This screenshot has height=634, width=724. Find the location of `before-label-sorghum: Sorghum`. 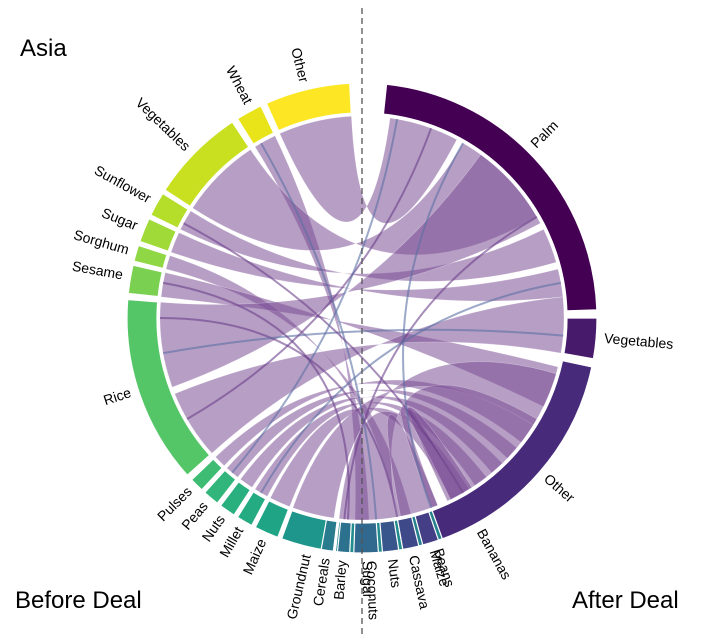

before-label-sorghum: Sorghum is located at coordinates (101, 241).